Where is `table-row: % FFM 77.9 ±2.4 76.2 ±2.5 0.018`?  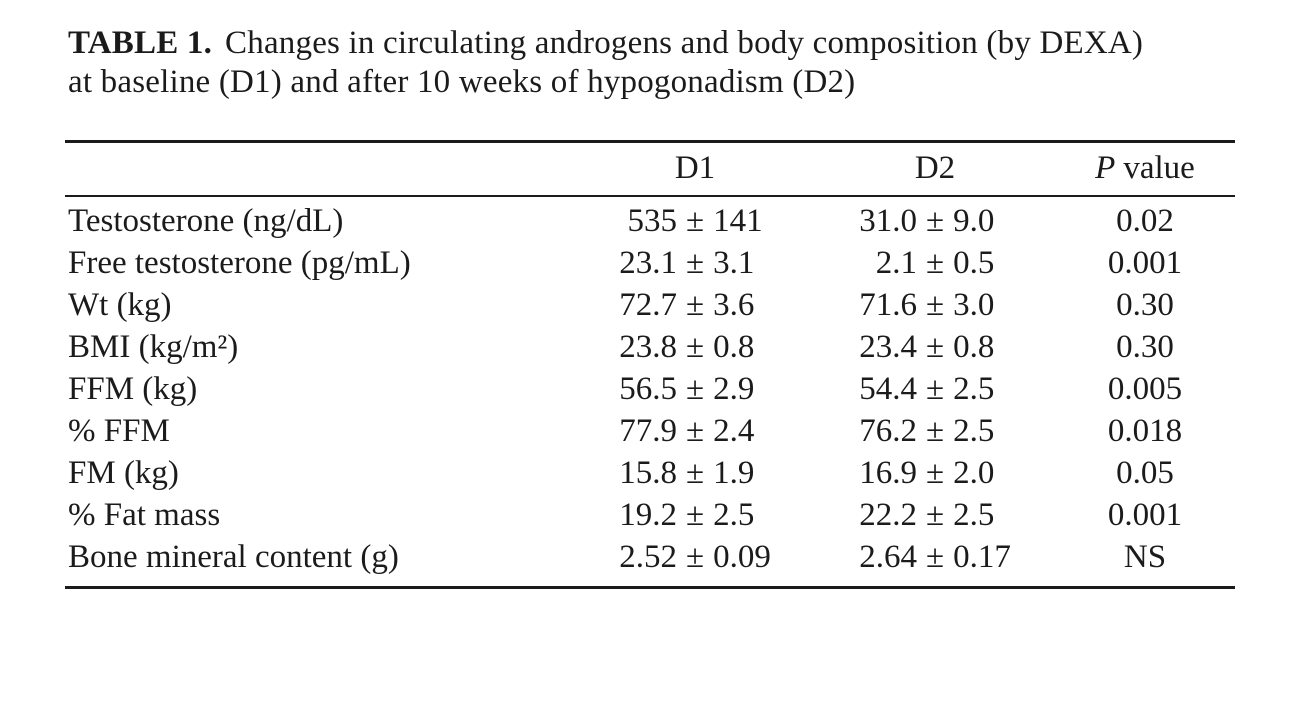
table-row: % FFM 77.9 ±2.4 76.2 ±2.5 0.018 is located at coordinates (650, 432).